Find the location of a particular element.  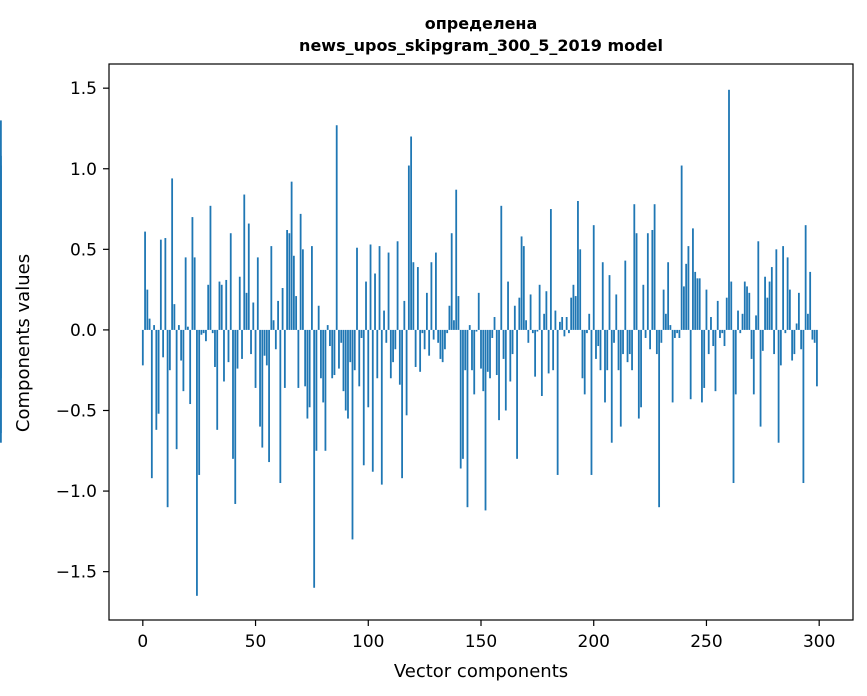

x-axis: 0 50 100 150 200 250 300 is located at coordinates (486, 636).